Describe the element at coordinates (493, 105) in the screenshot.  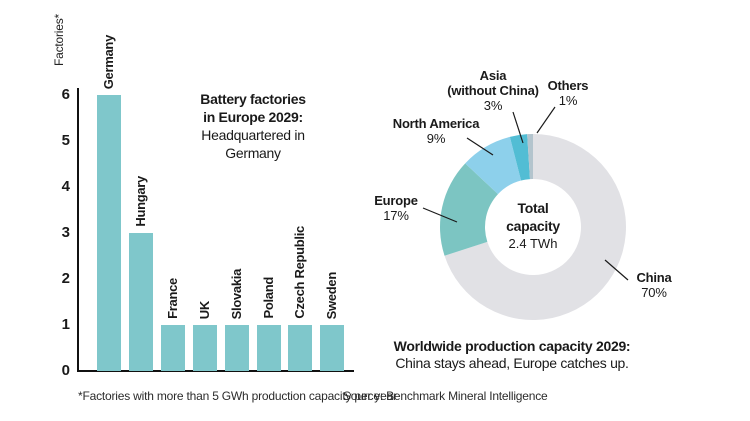
I see `asia-pct: 3%` at that location.